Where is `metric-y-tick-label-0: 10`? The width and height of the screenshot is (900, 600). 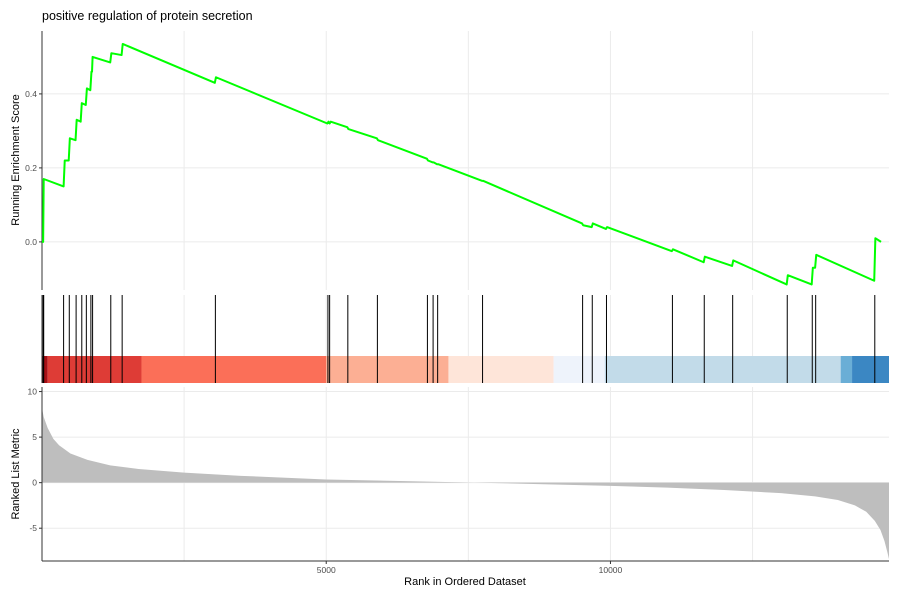
metric-y-tick-label-0: 10 is located at coordinates (33, 392).